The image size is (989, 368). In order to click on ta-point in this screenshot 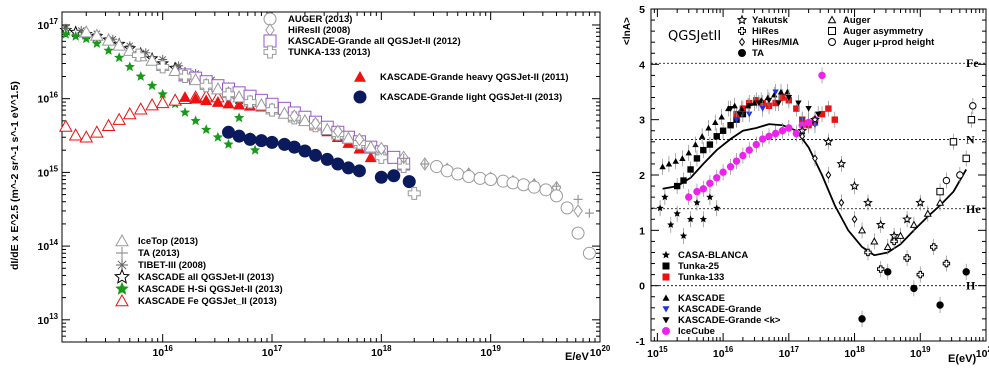, I will do `click(888, 272)`.